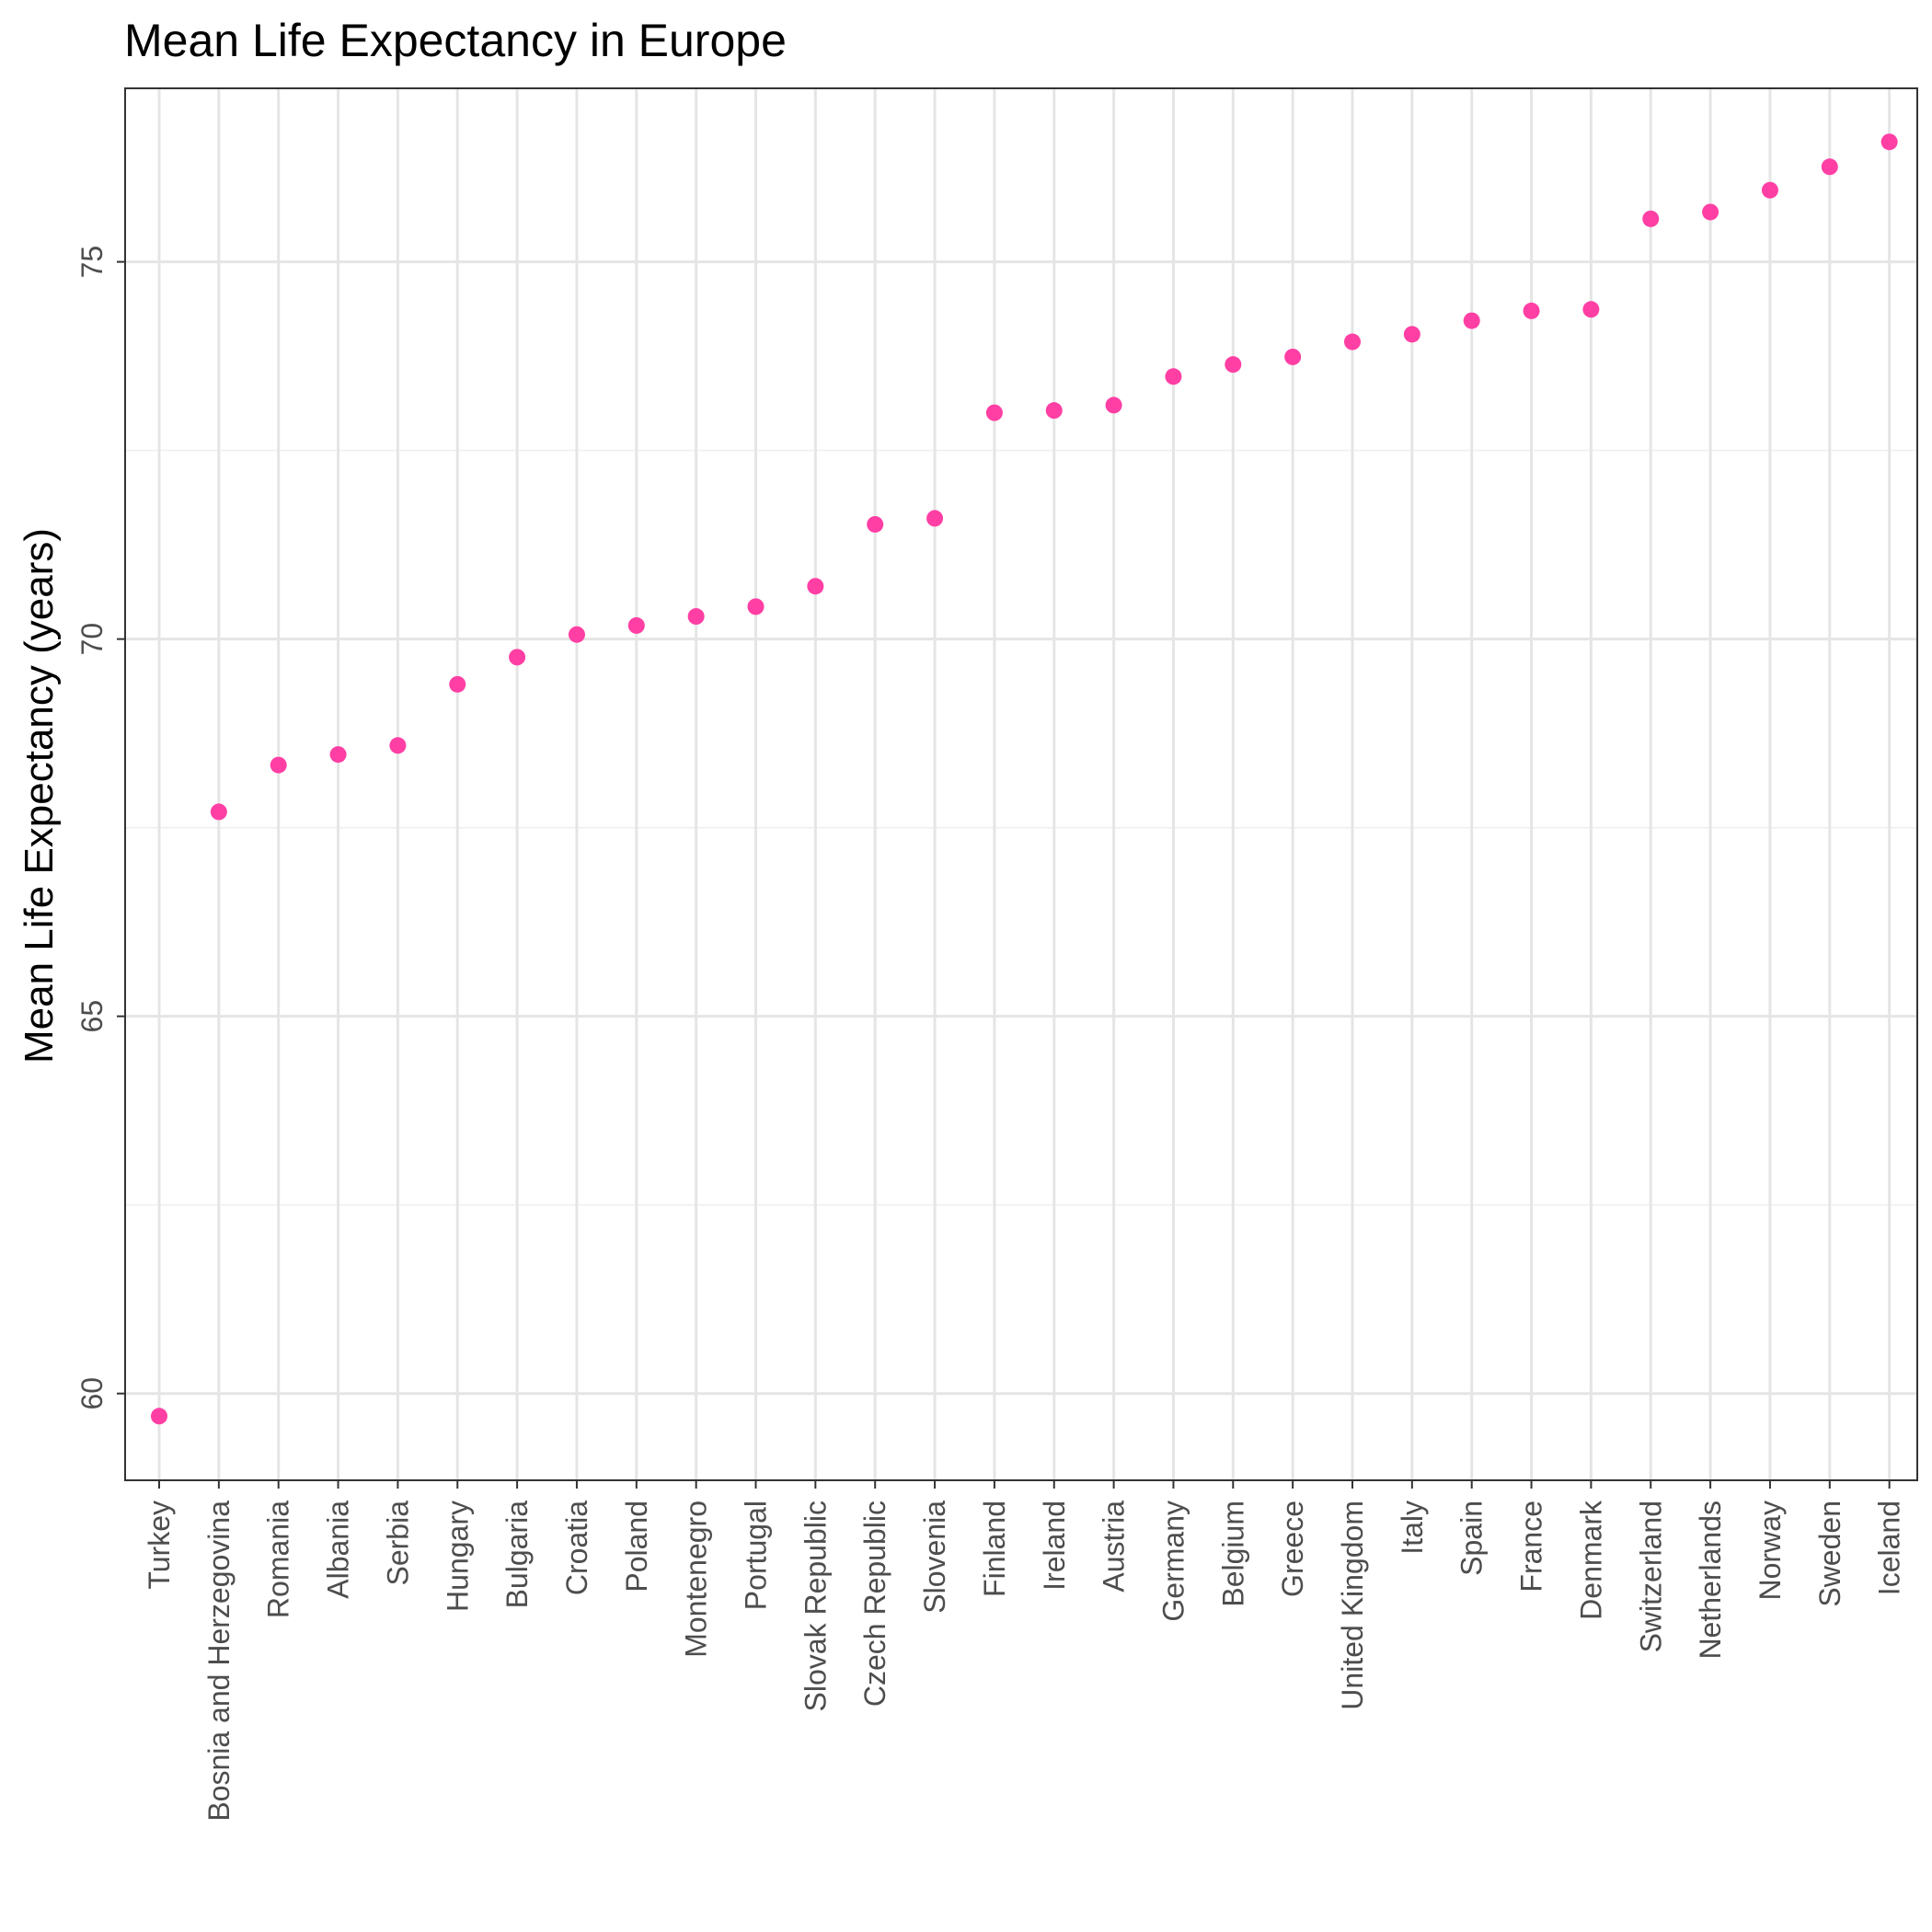  What do you see at coordinates (457, 1556) in the screenshot?
I see `x-tick-label: Hungary` at bounding box center [457, 1556].